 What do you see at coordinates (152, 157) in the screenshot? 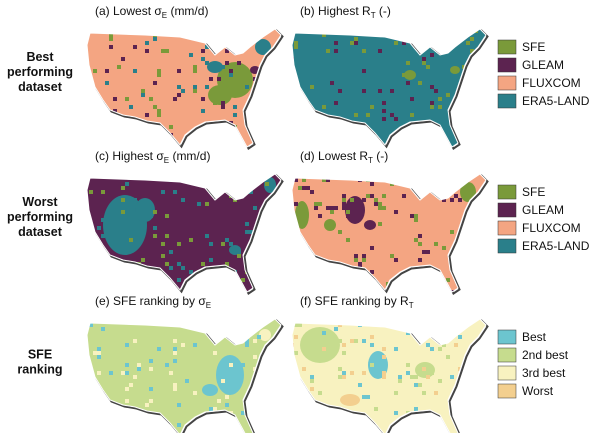
I see `panel-title: (c) Highest σE (mm/d)` at bounding box center [152, 157].